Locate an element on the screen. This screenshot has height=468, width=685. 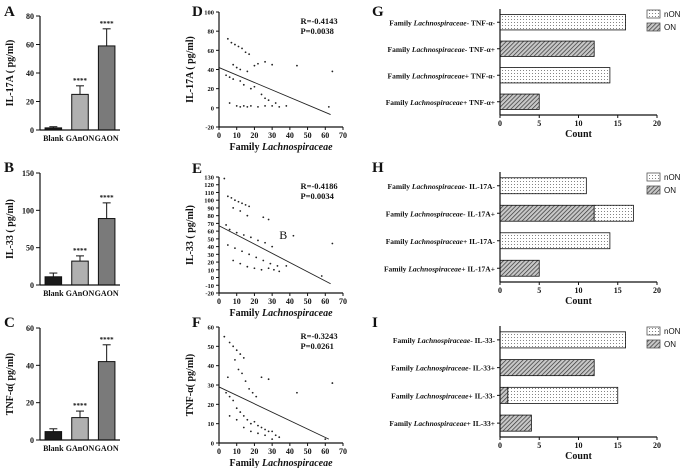
panel-d-xtick-label: 20 is located at coordinates (254, 135).